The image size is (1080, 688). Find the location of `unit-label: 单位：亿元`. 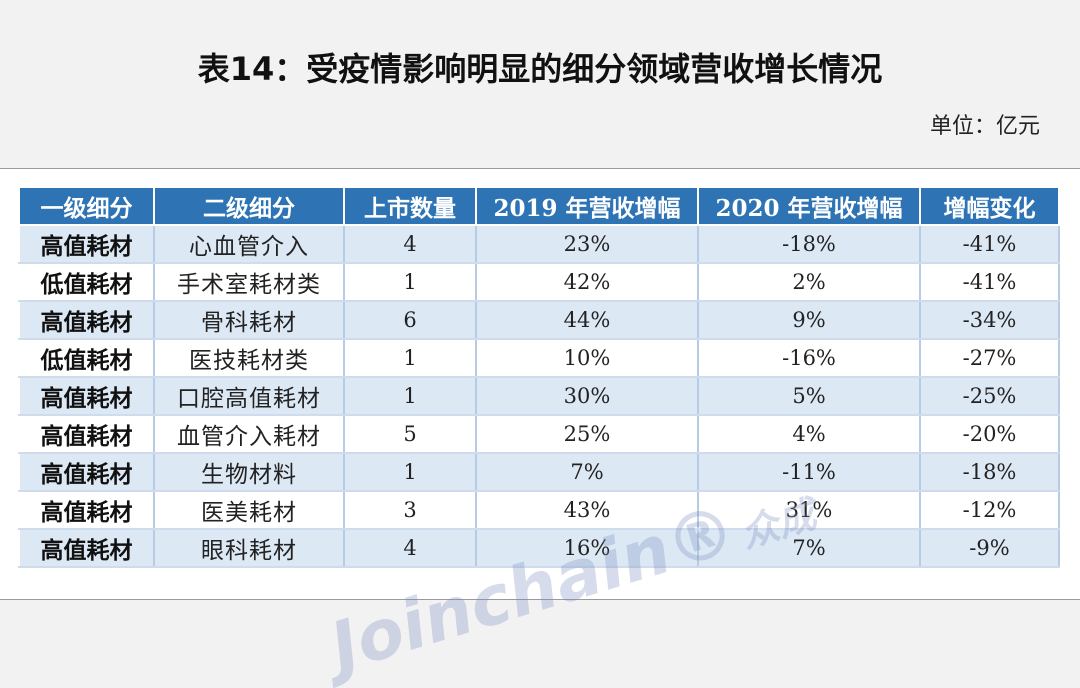

unit-label: 单位：亿元 is located at coordinates (984, 126).